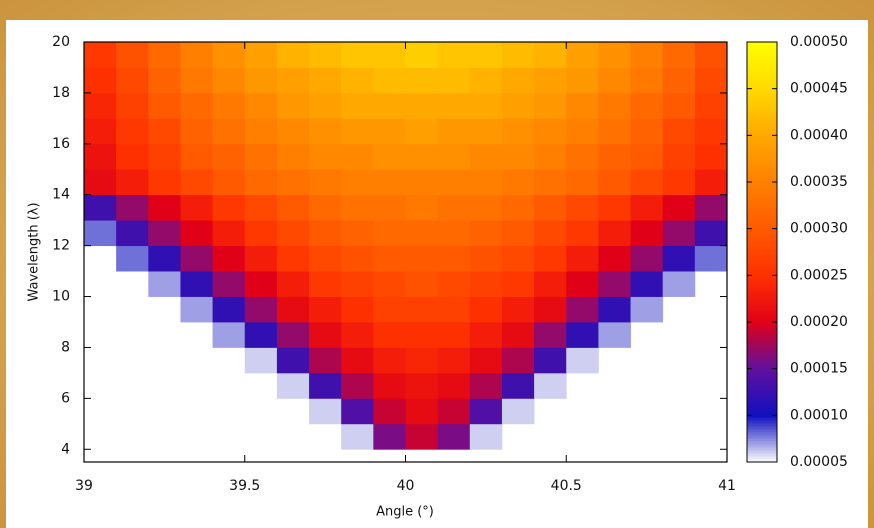 The image size is (874, 528). I want to click on x-tick-label: 39, so click(84, 486).